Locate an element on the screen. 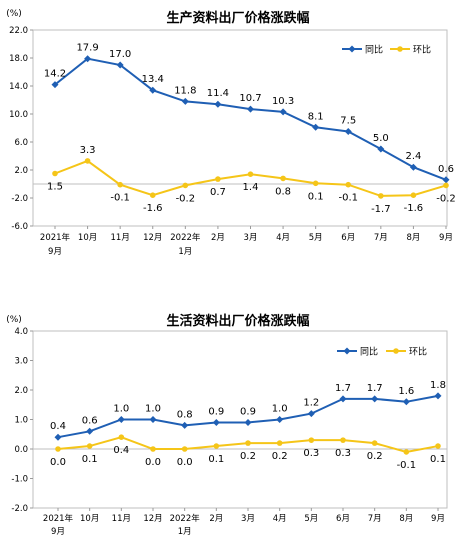  data-label: 3.3 is located at coordinates (88, 150).